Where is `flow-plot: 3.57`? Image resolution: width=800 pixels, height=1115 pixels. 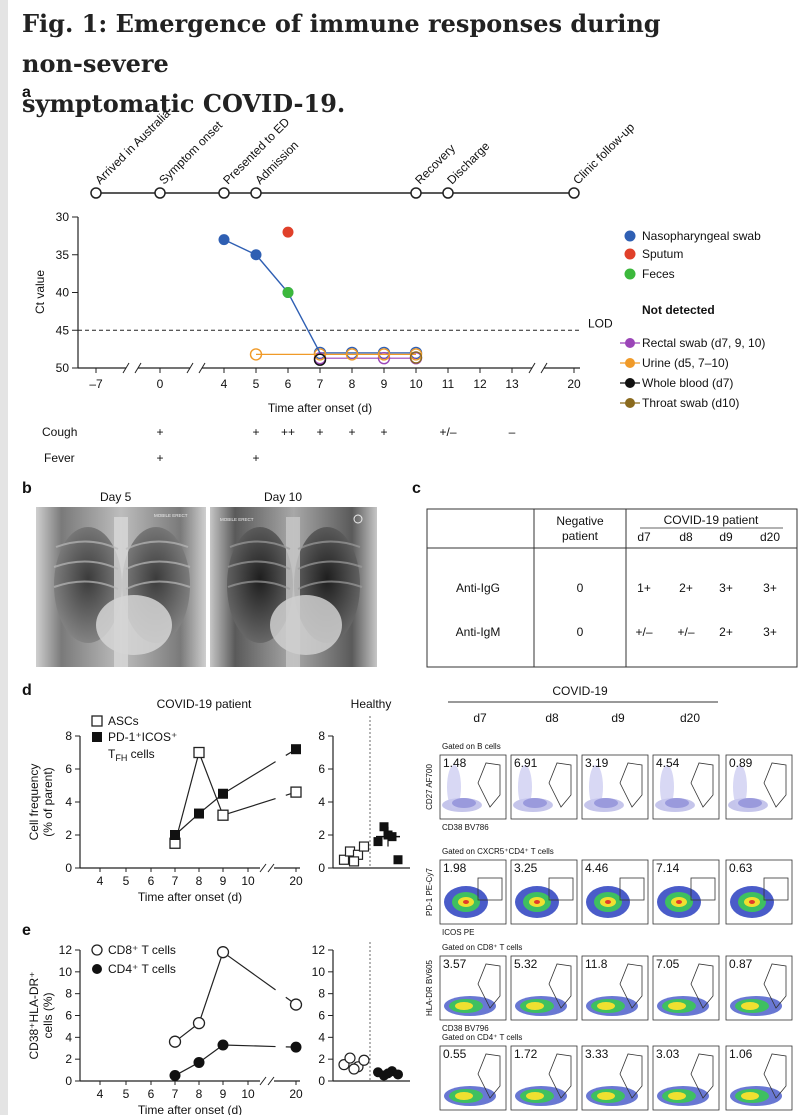
flow-plot: 3.57 is located at coordinates (473, 988).